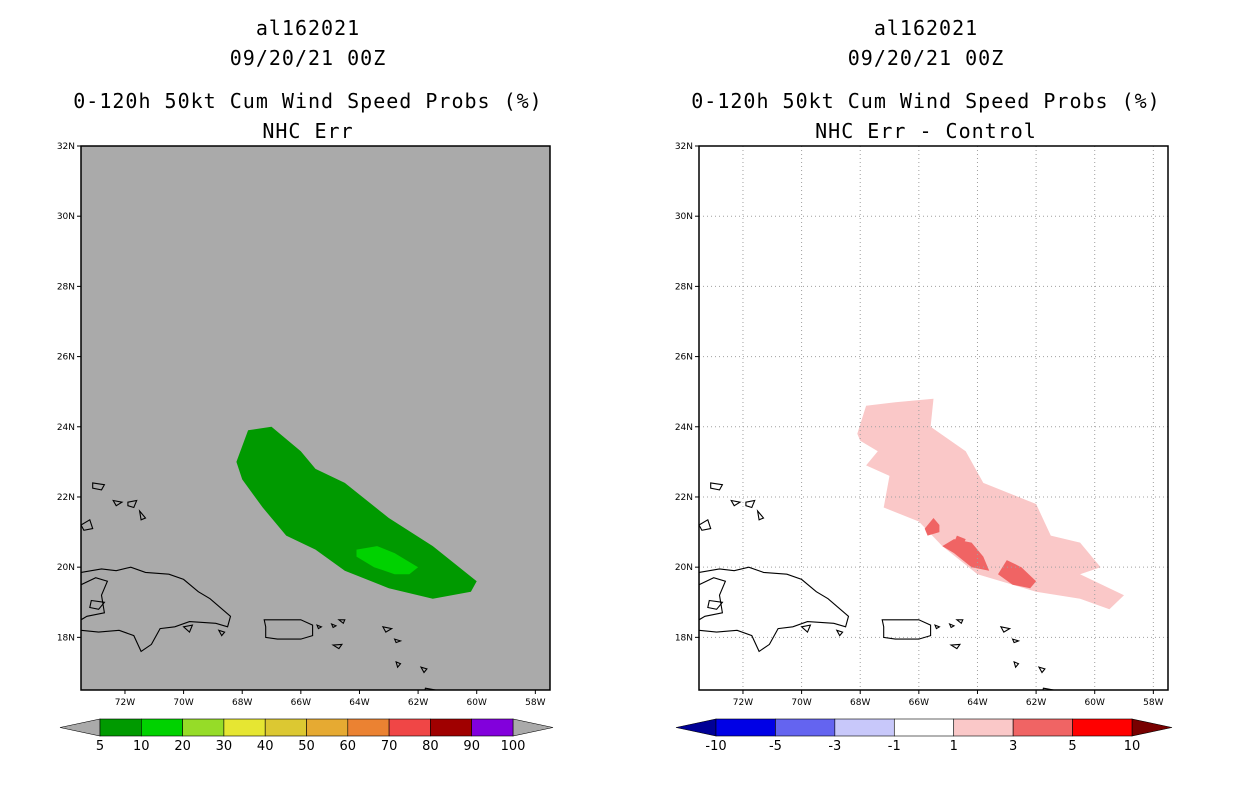 Image resolution: width=1236 pixels, height=800 pixels. What do you see at coordinates (418, 703) in the screenshot?
I see `x-tick-label: 62W` at bounding box center [418, 703].